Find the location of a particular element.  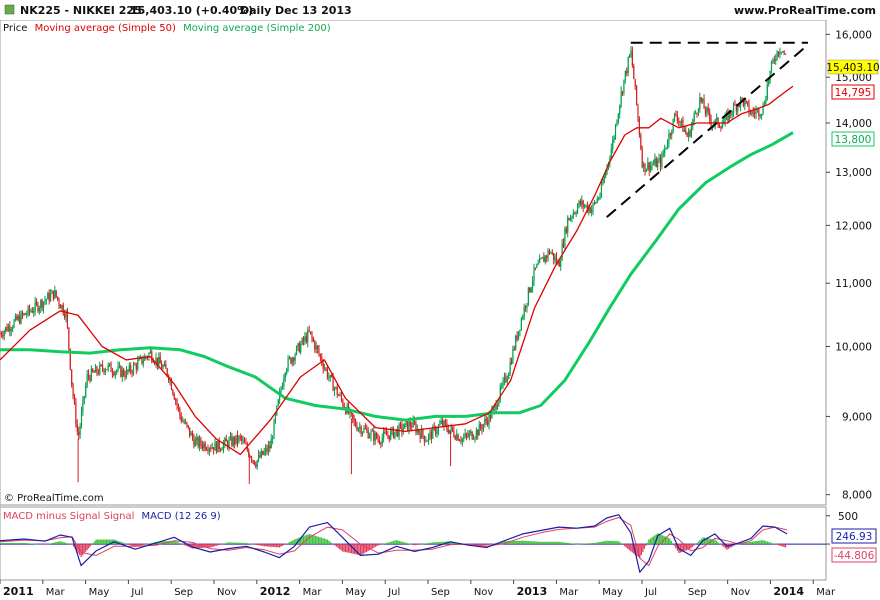

header-site: www.ProRealTime.com is located at coordinates (805, 10).